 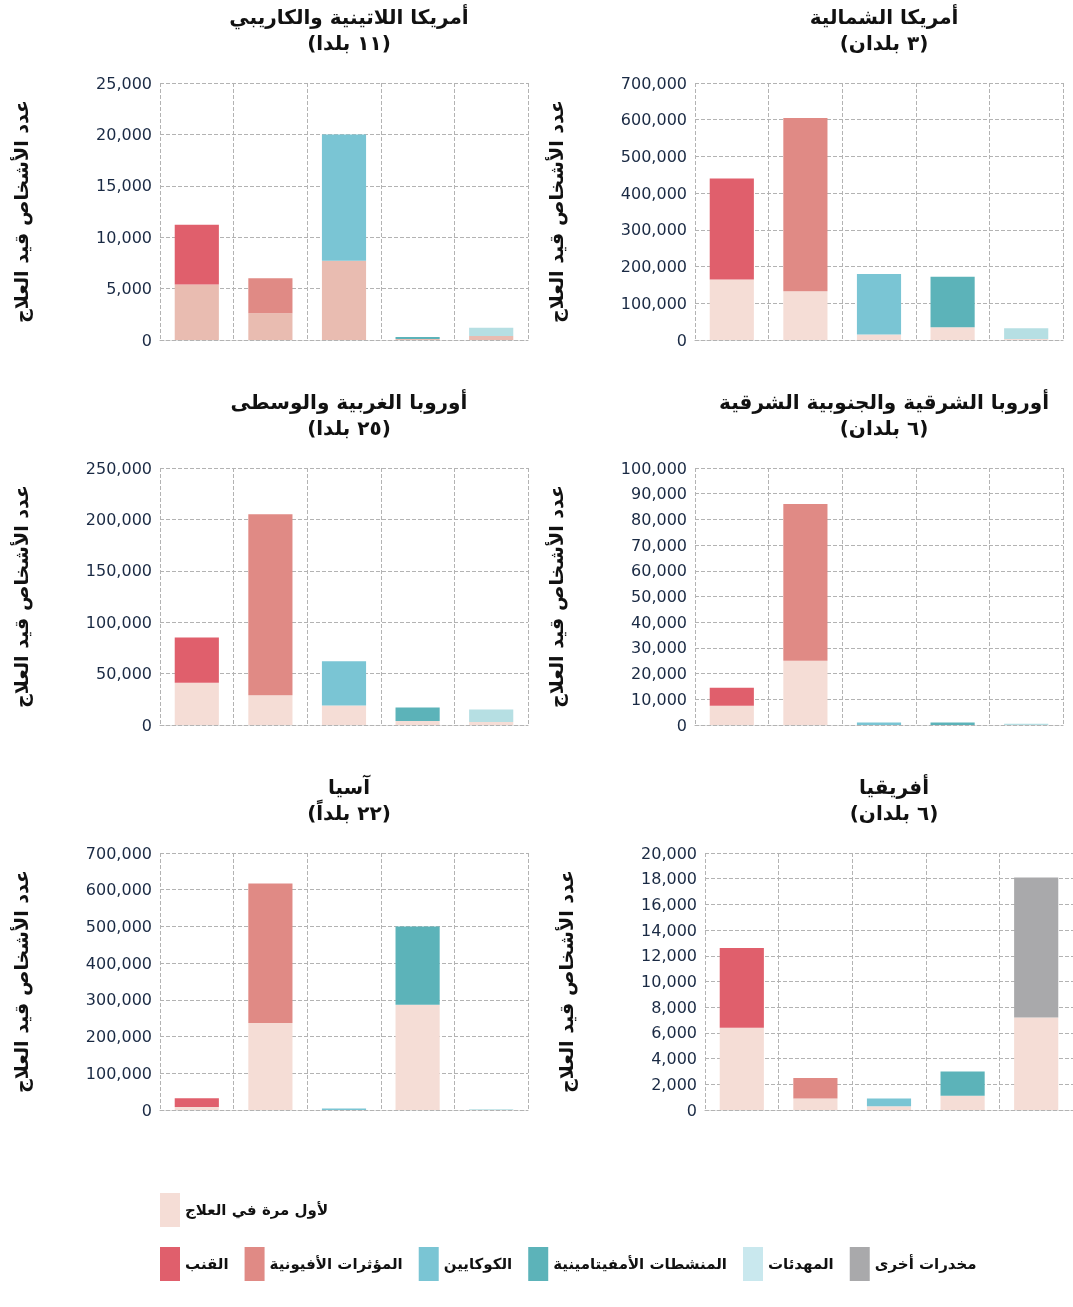 What do you see at coordinates (925, 1263) in the screenshot?
I see `legend-label: مخدرات أخرى` at bounding box center [925, 1263].